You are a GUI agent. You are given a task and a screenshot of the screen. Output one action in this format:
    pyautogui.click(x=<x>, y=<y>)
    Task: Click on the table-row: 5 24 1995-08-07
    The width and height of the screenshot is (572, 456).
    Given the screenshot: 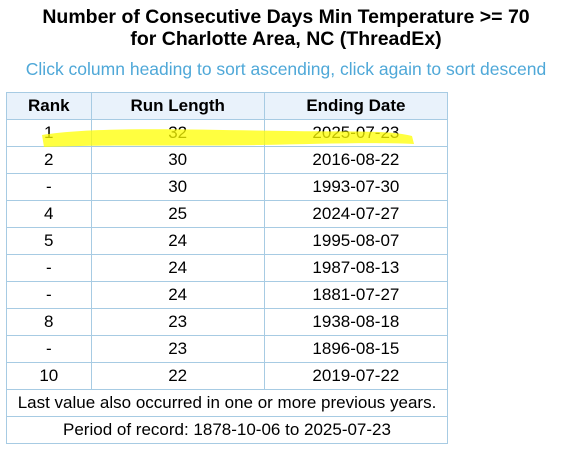 What is the action you would take?
    pyautogui.click(x=227, y=241)
    